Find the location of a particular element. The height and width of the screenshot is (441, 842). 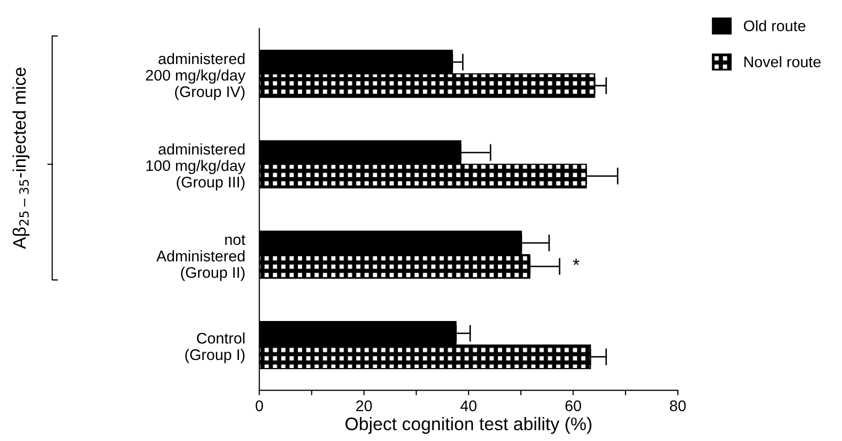

text: Aβ$_{25−35}$-injected mice is located at coordinates (21, 158).